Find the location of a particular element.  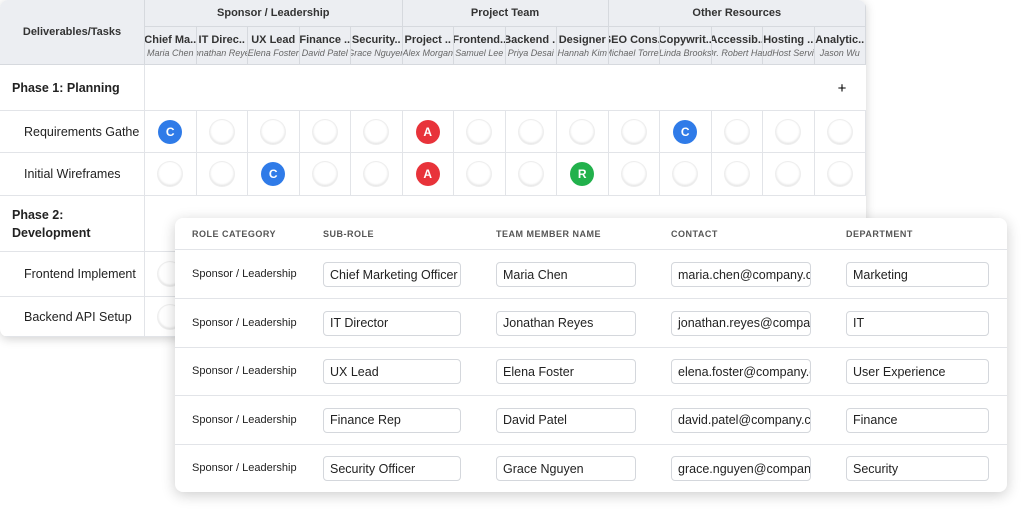

column-header: TEAM MEMBER NAME is located at coordinates (548, 234).